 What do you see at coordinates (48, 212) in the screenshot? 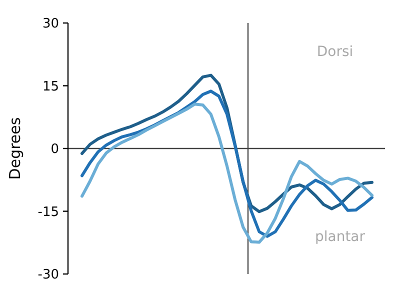
I see `y-tick-label: -15` at bounding box center [48, 212].